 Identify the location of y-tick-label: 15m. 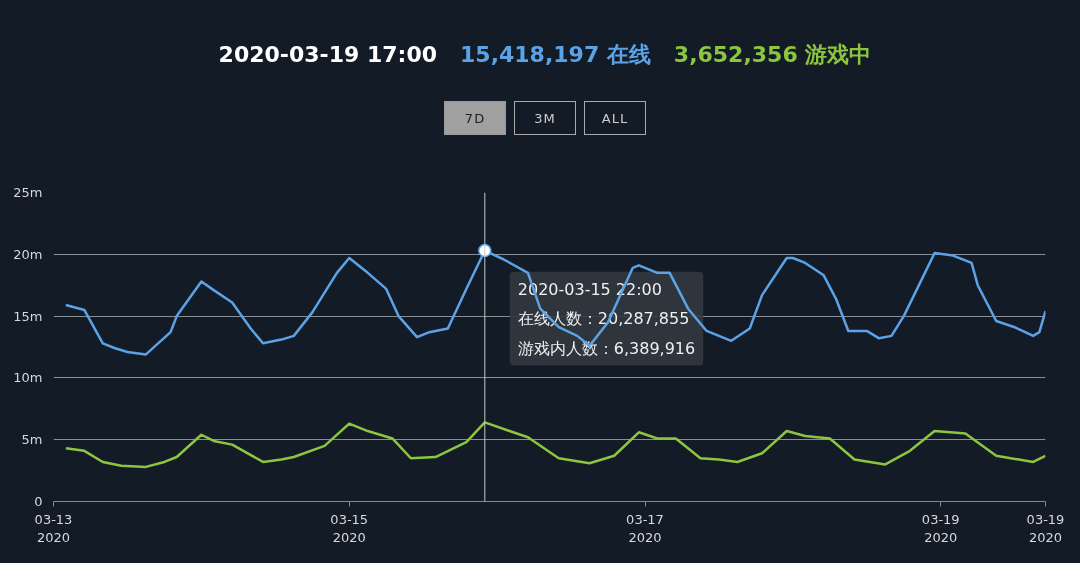
(28, 316).